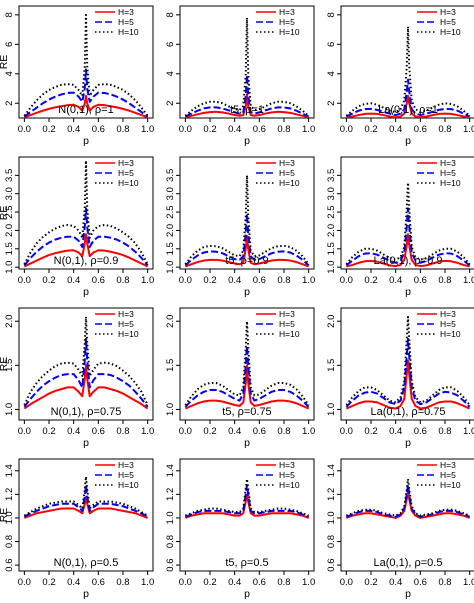 The height and width of the screenshot is (603, 474). I want to click on y-tick-label: 3.5, so click(9, 175).